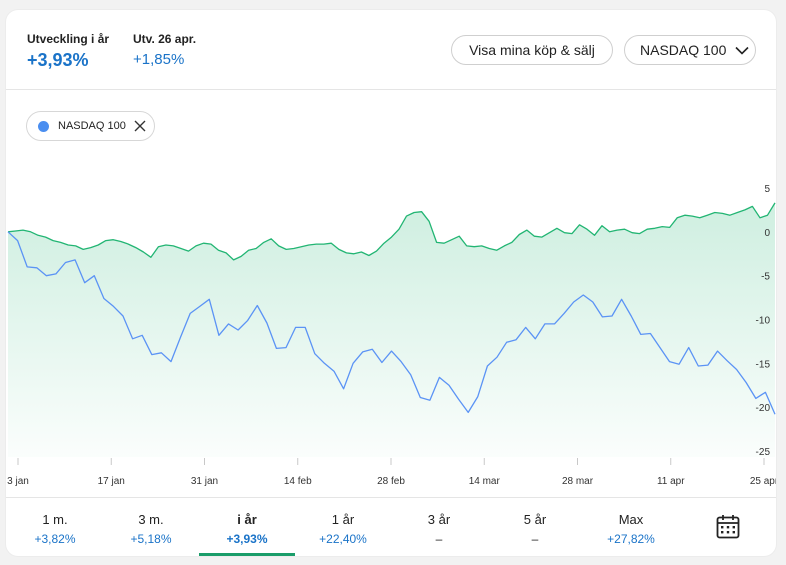 This screenshot has height=565, width=786. I want to click on period-tab: Max +27,82%, so click(631, 527).